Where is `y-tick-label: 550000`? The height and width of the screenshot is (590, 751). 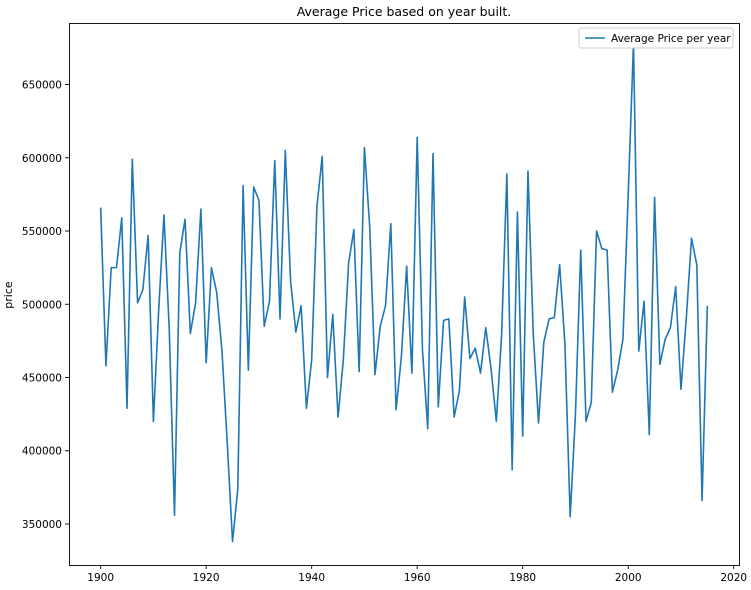 y-tick-label: 550000 is located at coordinates (42, 232).